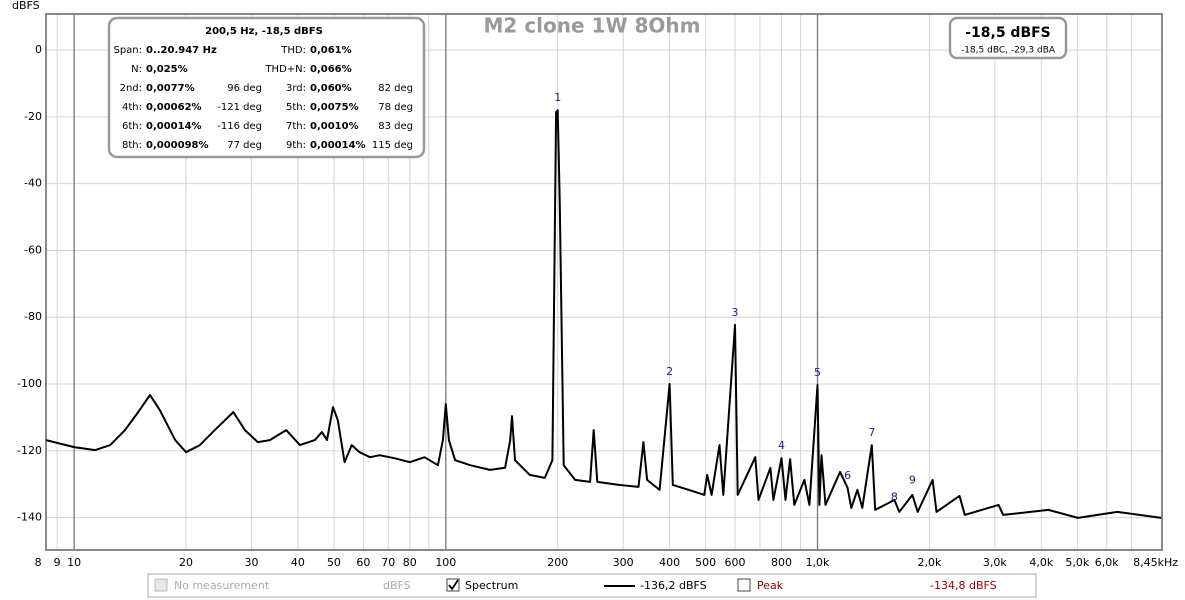 The height and width of the screenshot is (600, 1185). I want to click on harmonic-label: 5, so click(817, 372).